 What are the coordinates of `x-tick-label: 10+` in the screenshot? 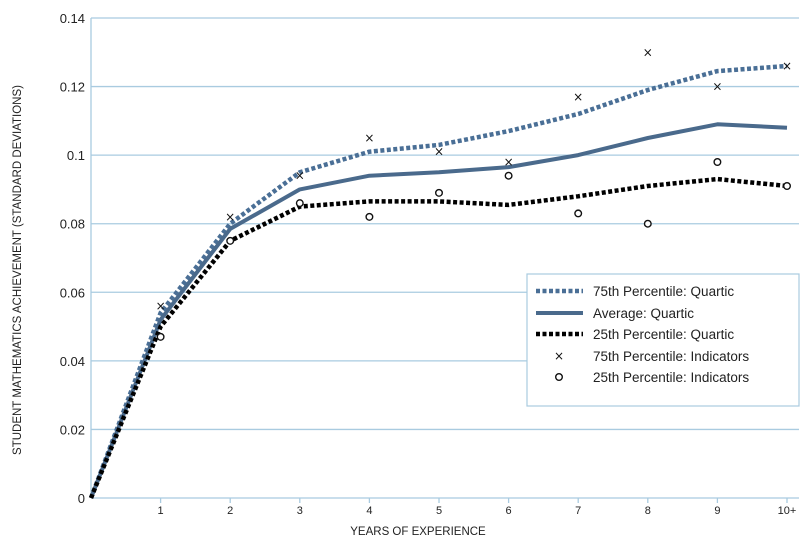 It's located at (787, 511).